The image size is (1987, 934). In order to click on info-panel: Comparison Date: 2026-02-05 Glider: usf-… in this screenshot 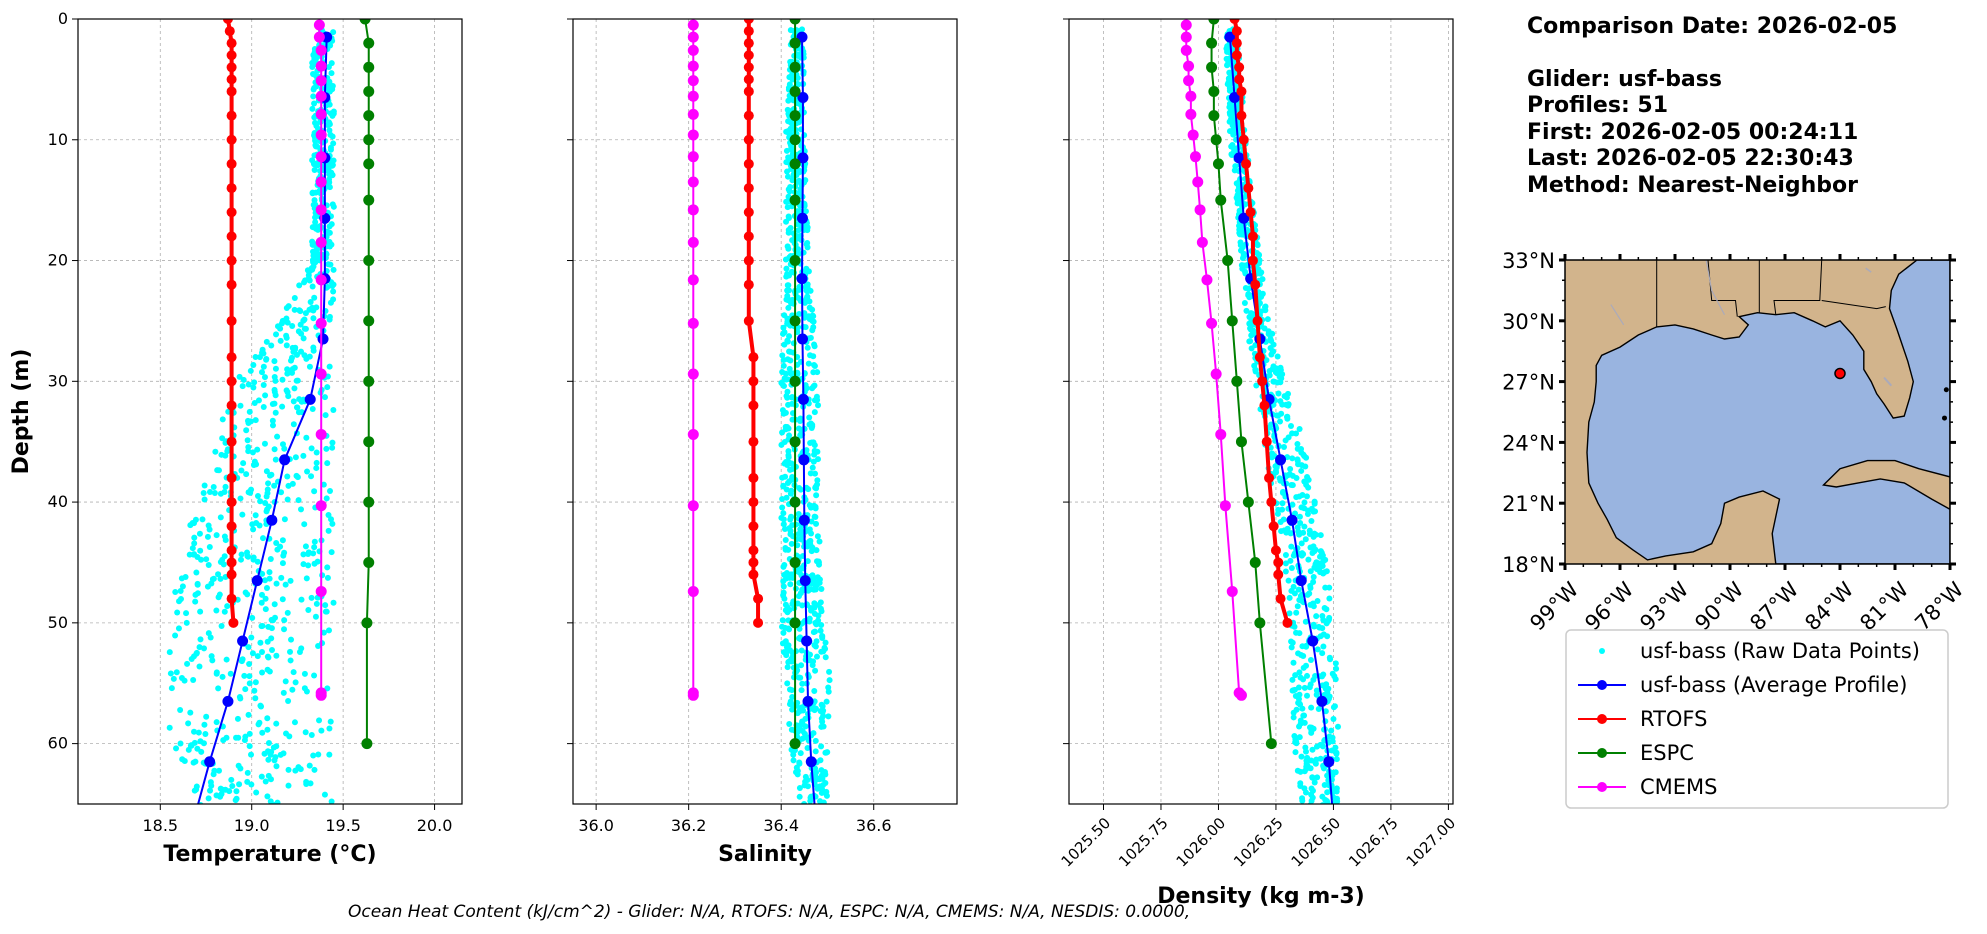, I will do `click(1712, 106)`.